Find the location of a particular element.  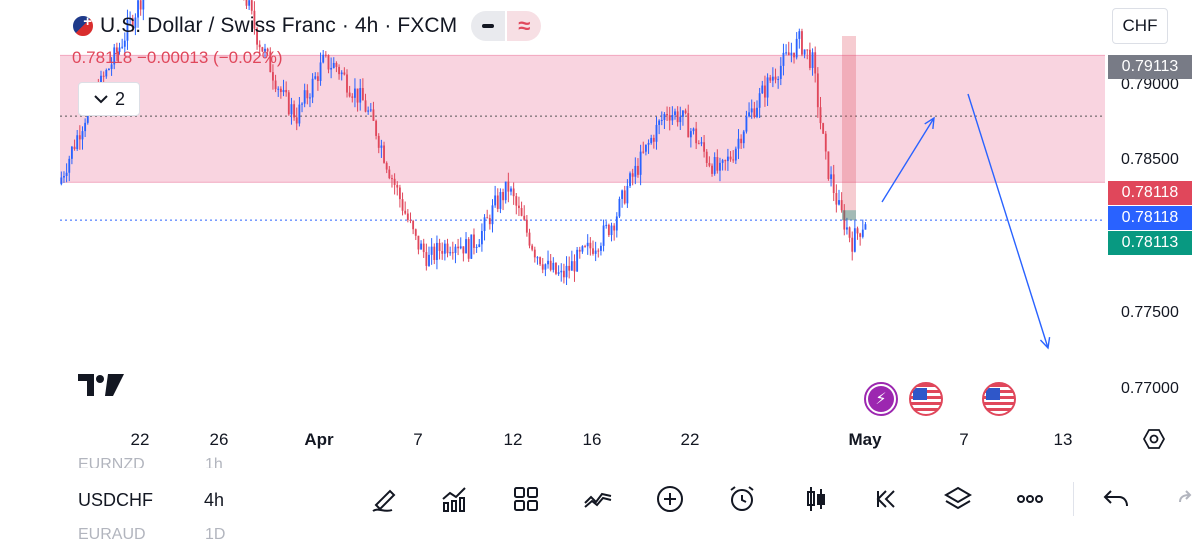

more-dots-icon is located at coordinates (1030, 499).